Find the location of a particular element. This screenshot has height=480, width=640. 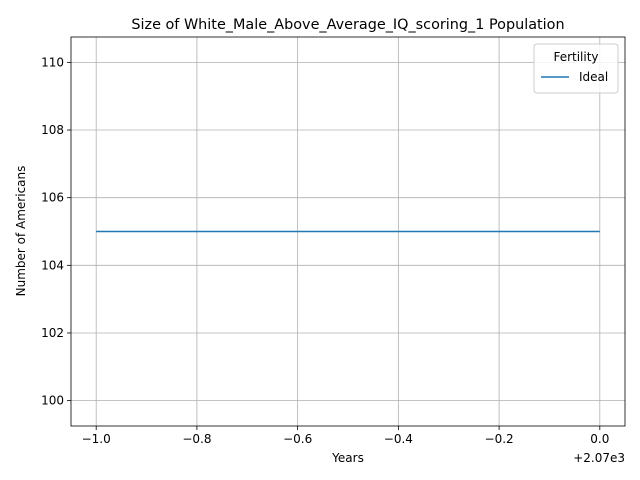

x-tick-label: −0.2 is located at coordinates (499, 439).